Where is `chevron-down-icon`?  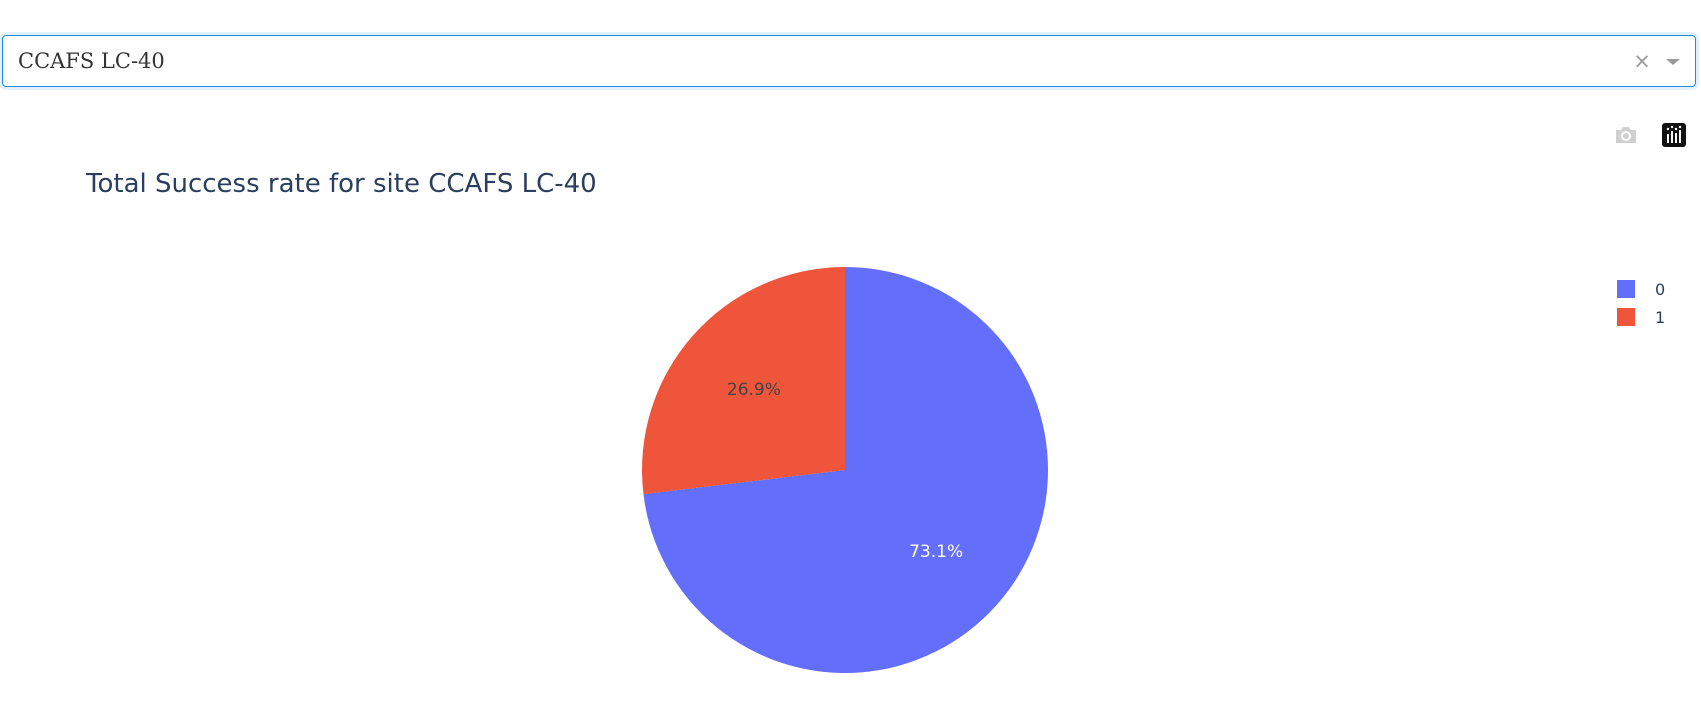 chevron-down-icon is located at coordinates (1673, 62).